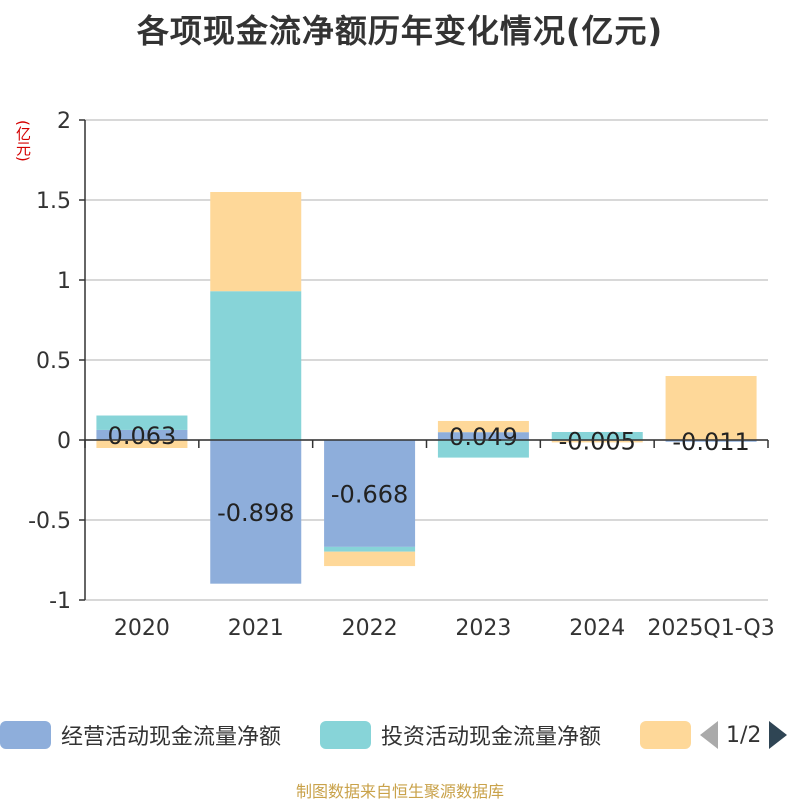 The width and height of the screenshot is (800, 802). I want to click on x-category-label: 2025Q1-Q3, so click(710, 628).